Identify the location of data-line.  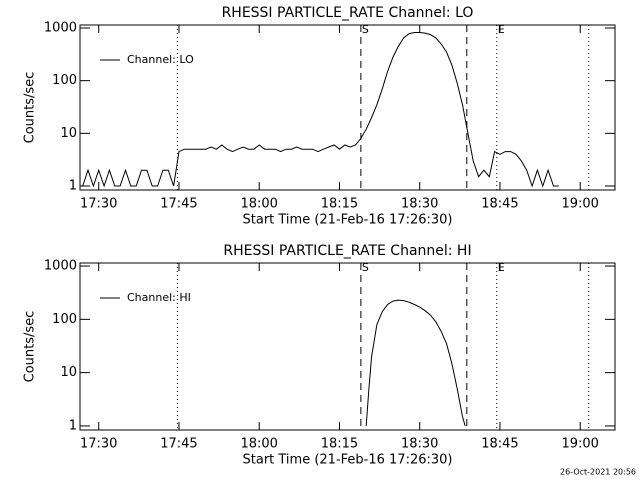
(415, 363).